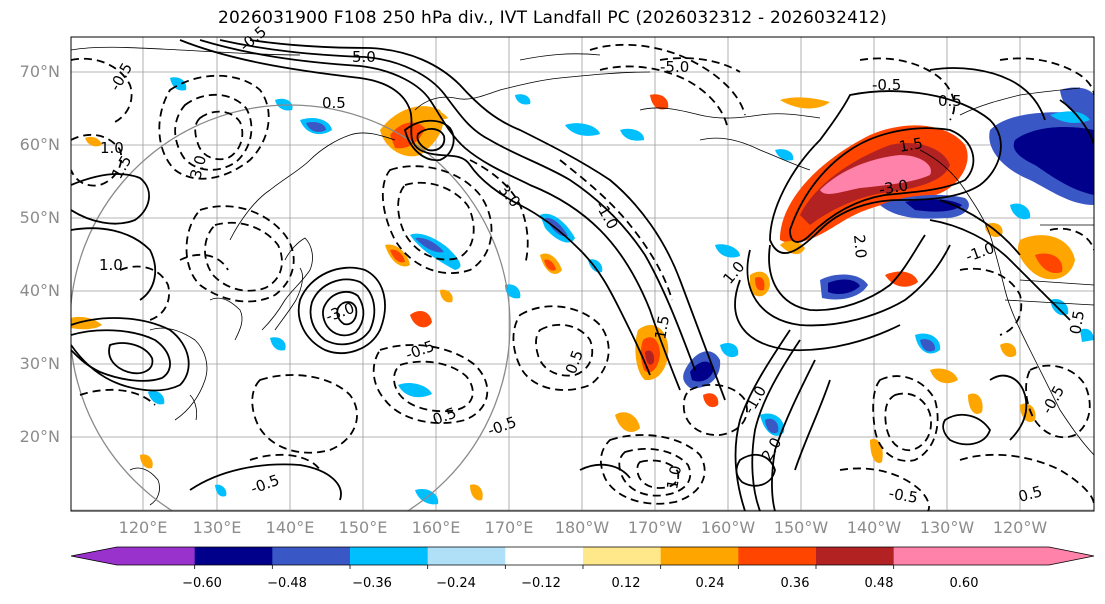 This screenshot has height=604, width=1105. I want to click on colorbar-tick: 0.12, so click(626, 583).